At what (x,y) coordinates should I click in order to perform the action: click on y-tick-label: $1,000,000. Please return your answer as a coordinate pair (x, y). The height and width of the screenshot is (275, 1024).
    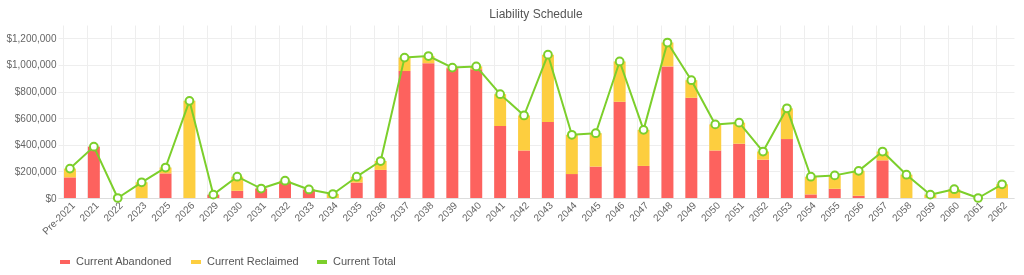
    Looking at the image, I should click on (31, 65).